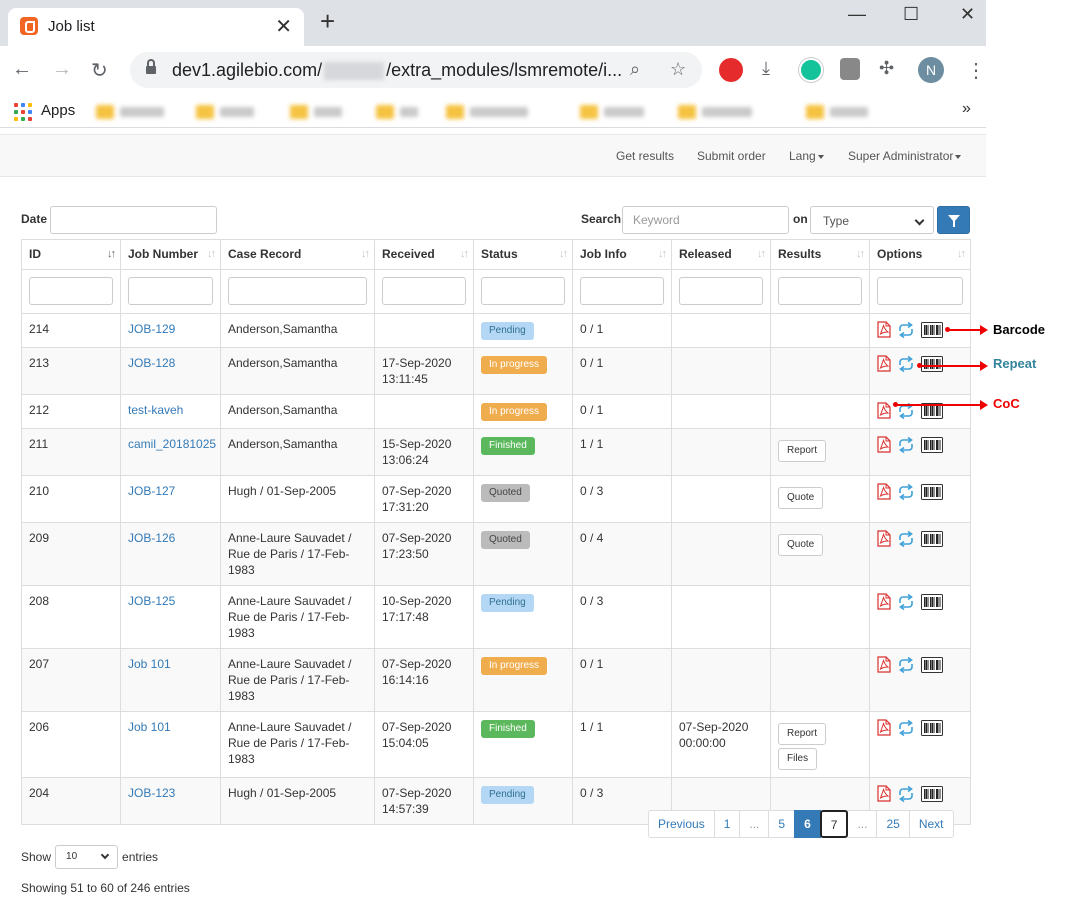 This screenshot has width=1072, height=905. What do you see at coordinates (953, 220) in the screenshot?
I see `filter-button` at bounding box center [953, 220].